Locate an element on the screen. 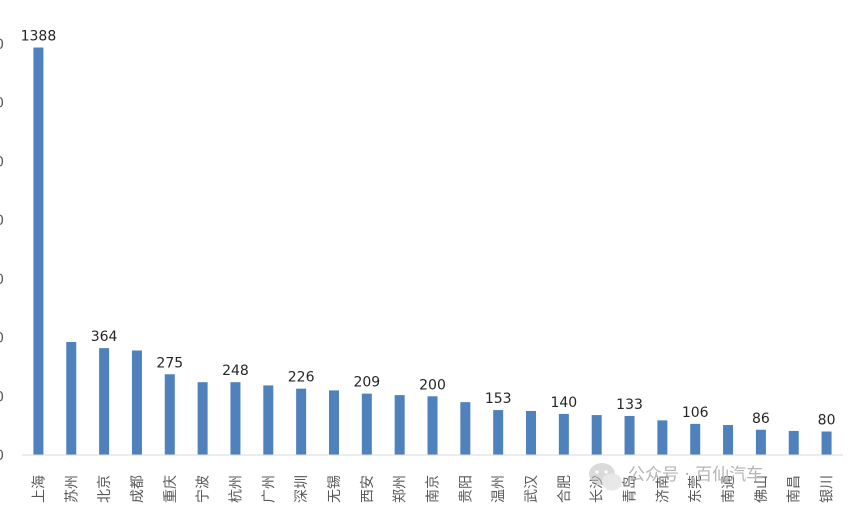  data-label: 364 is located at coordinates (104, 337).